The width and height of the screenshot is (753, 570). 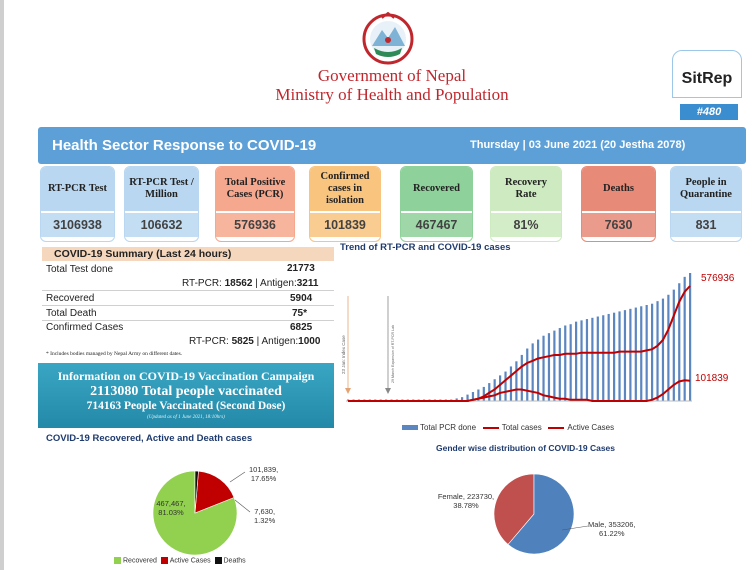 I want to click on recovered-label: Recovered, so click(x=70, y=298).